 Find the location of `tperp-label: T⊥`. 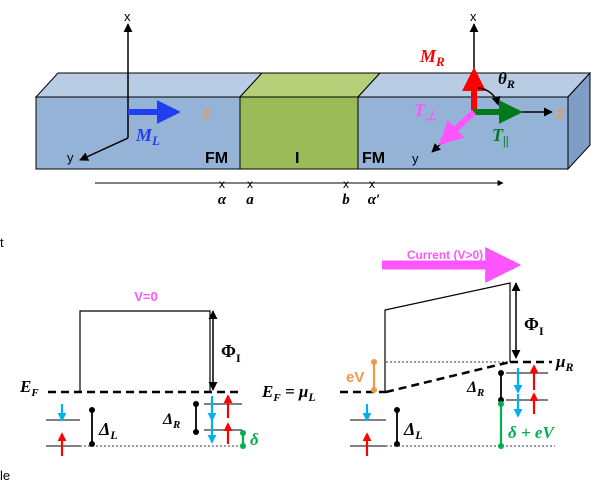

tperp-label: T⊥ is located at coordinates (425, 111).